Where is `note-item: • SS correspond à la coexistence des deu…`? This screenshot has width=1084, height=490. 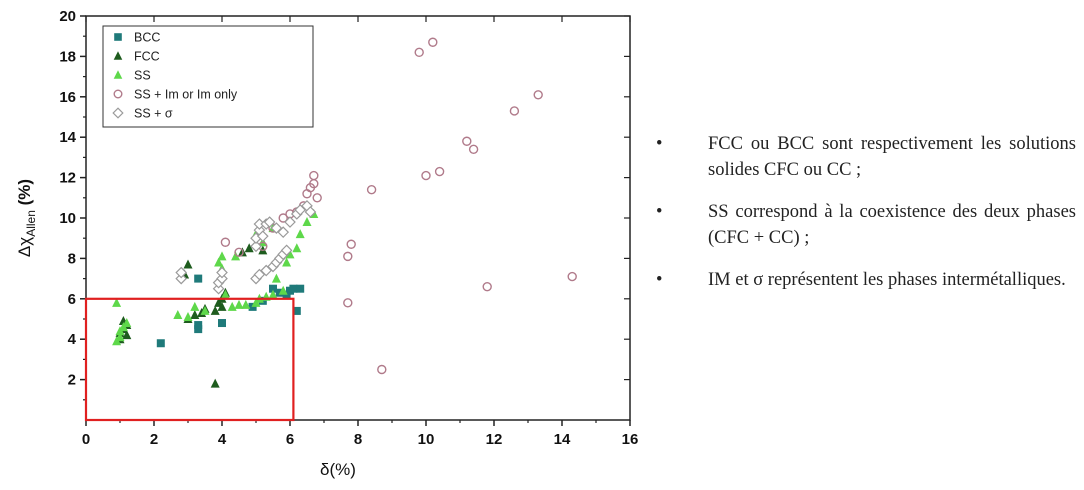
note-item: • SS correspond à la coexistence des deu… is located at coordinates (866, 225).